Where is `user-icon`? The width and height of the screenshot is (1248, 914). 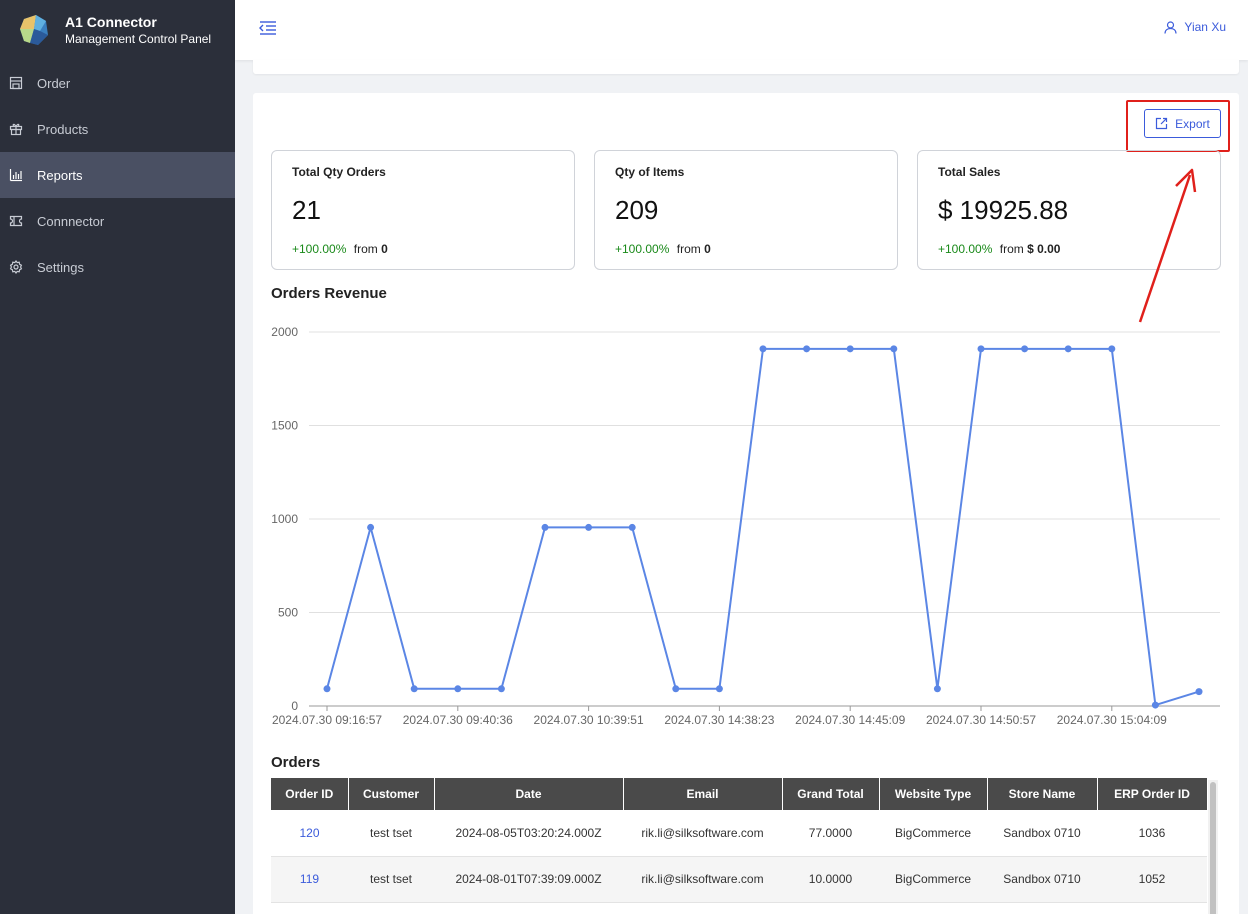 user-icon is located at coordinates (1171, 27).